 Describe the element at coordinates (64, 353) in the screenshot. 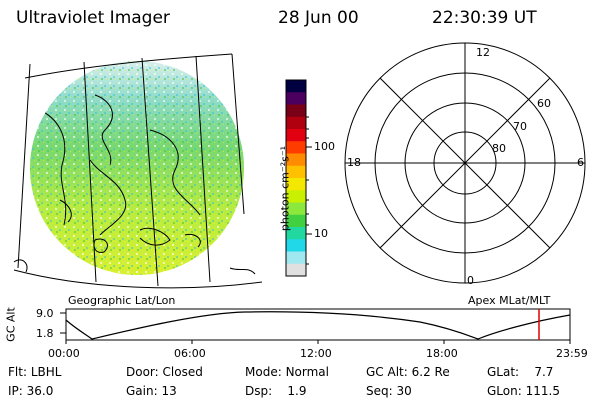

I see `altitude-xtick-0: 00:00` at that location.